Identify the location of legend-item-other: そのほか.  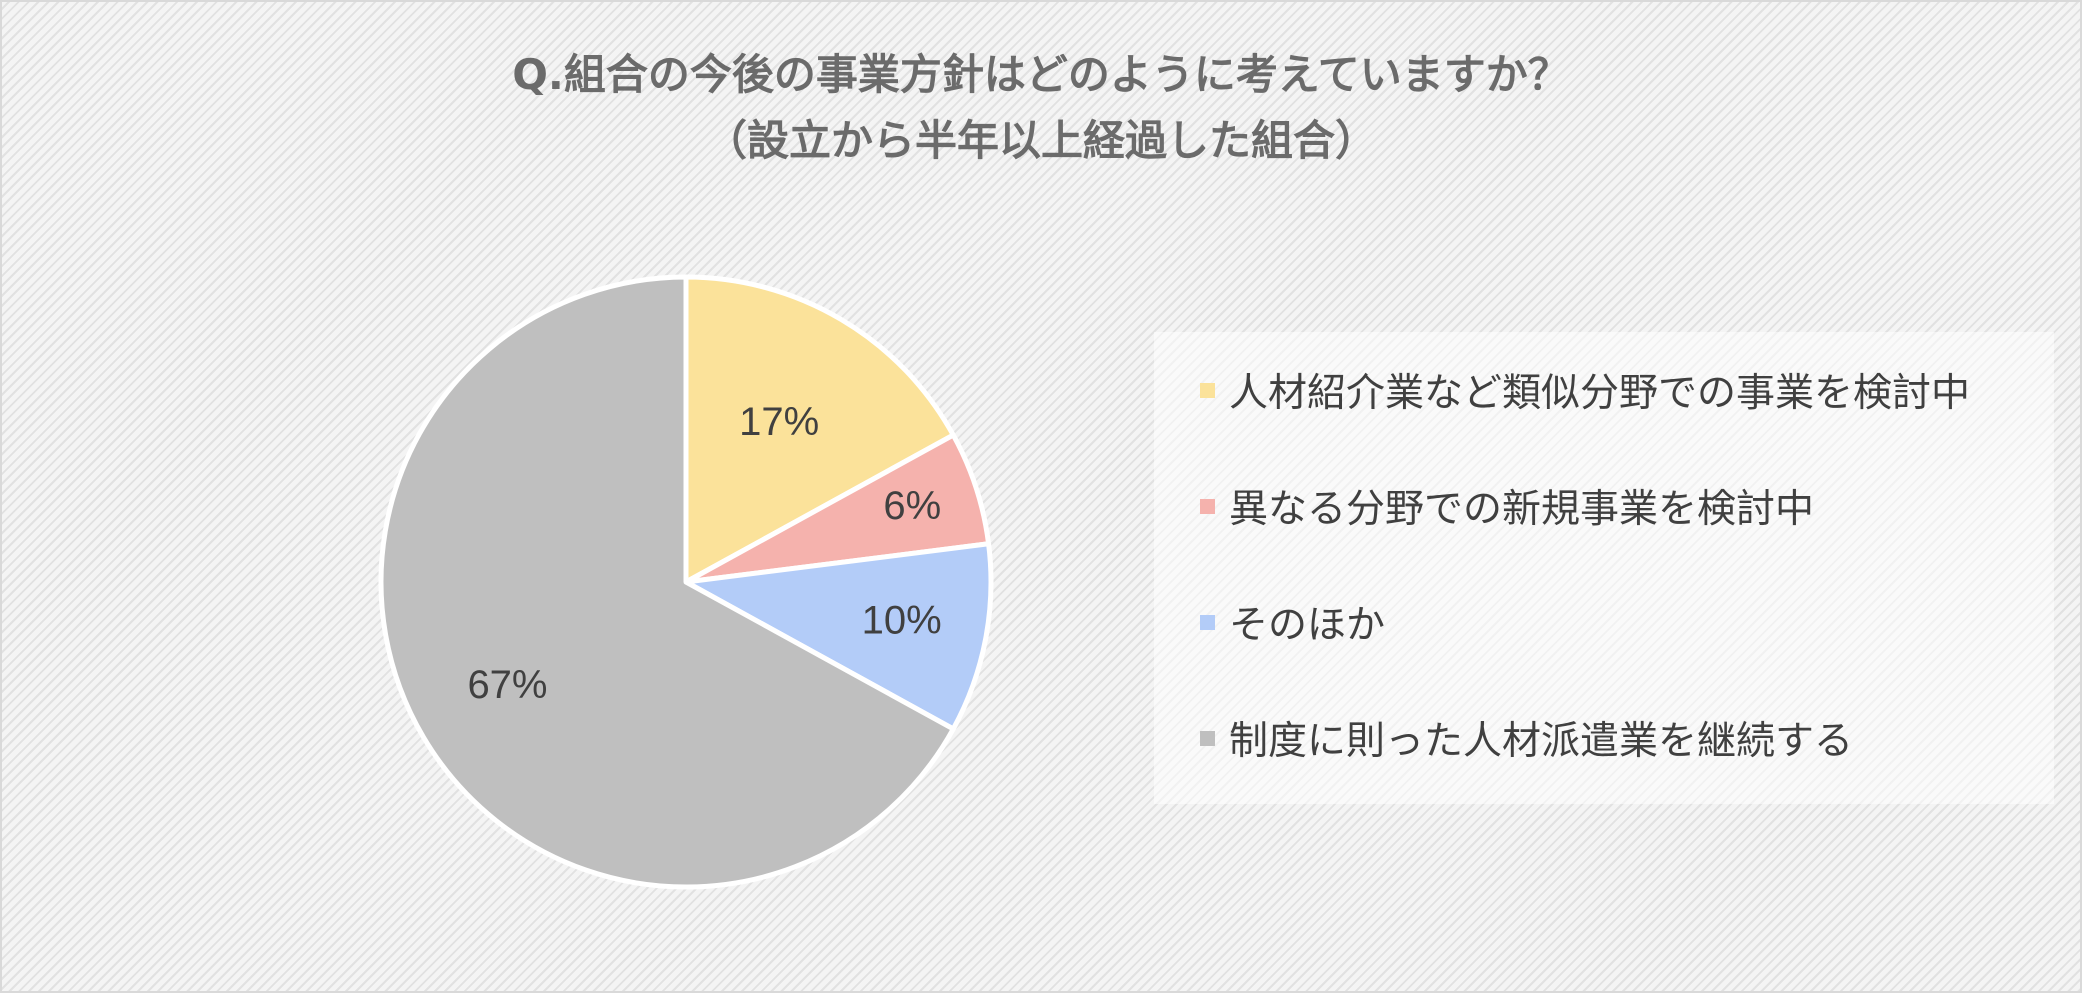
(1292, 622).